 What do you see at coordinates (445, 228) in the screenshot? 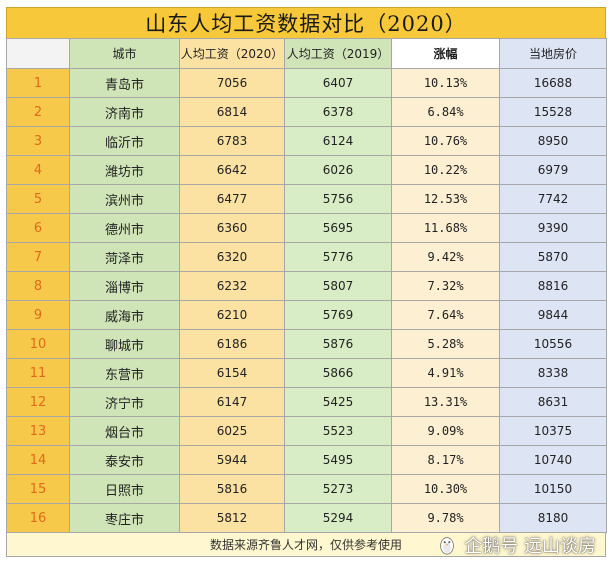
I see `increase-cell: 11.68%` at bounding box center [445, 228].